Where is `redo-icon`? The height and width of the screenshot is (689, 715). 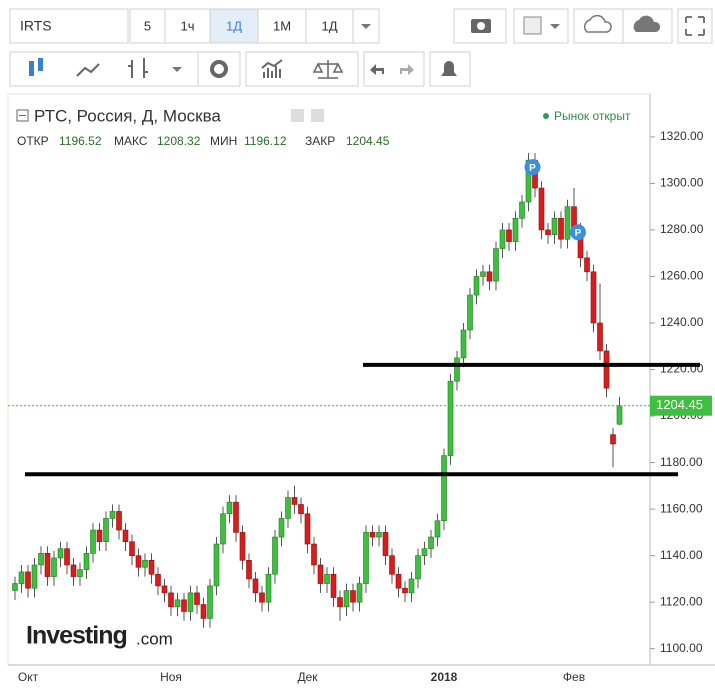 redo-icon is located at coordinates (407, 69).